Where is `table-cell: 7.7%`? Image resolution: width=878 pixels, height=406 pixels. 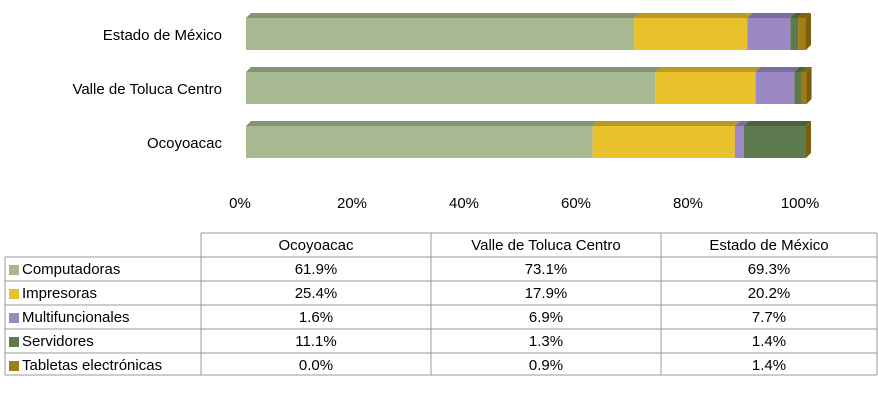 table-cell: 7.7% is located at coordinates (769, 317).